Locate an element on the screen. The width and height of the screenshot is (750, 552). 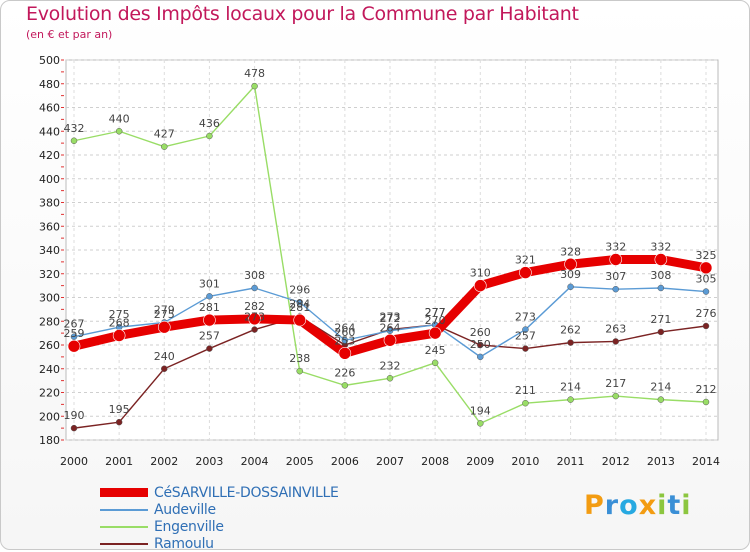
x-tick-label: 2002 is located at coordinates (164, 461).